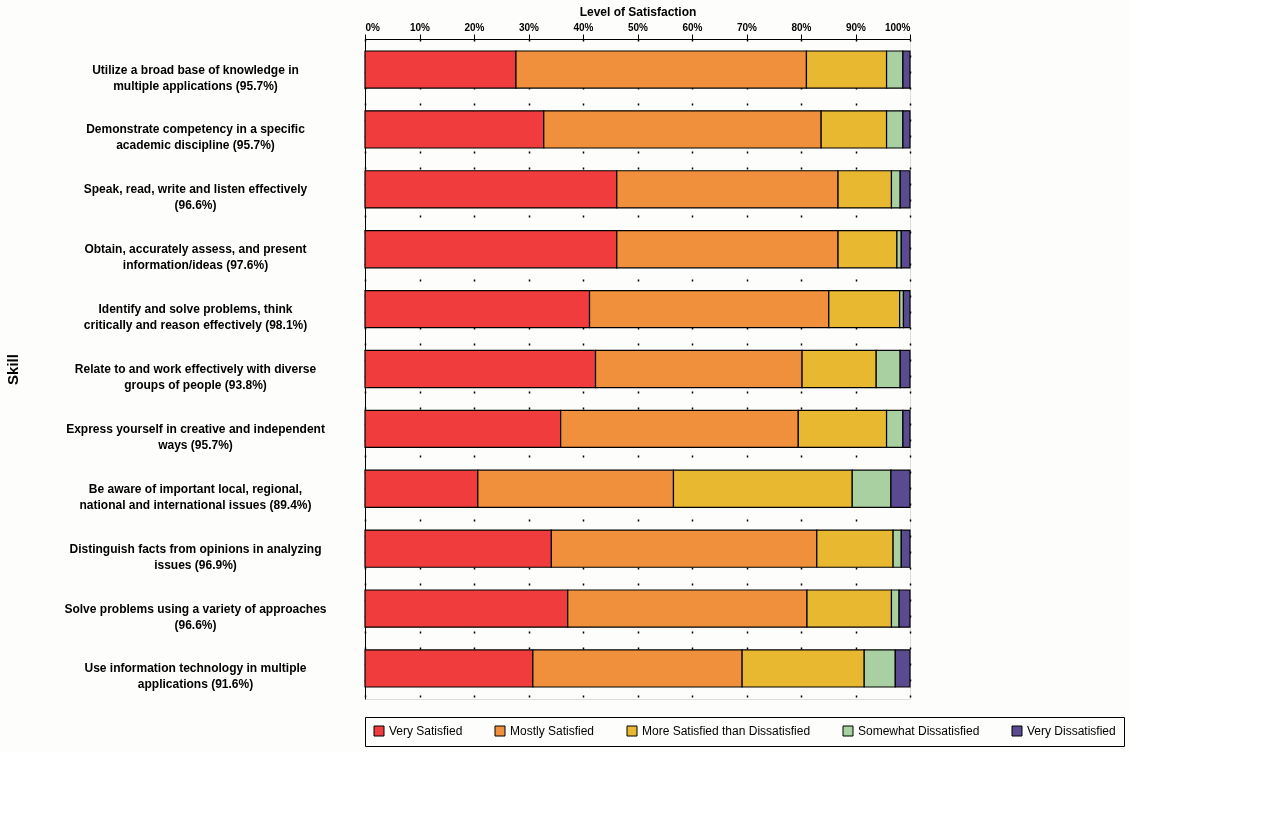 The height and width of the screenshot is (824, 1282). What do you see at coordinates (747, 27) in the screenshot?
I see `x-tick-label: 70%` at bounding box center [747, 27].